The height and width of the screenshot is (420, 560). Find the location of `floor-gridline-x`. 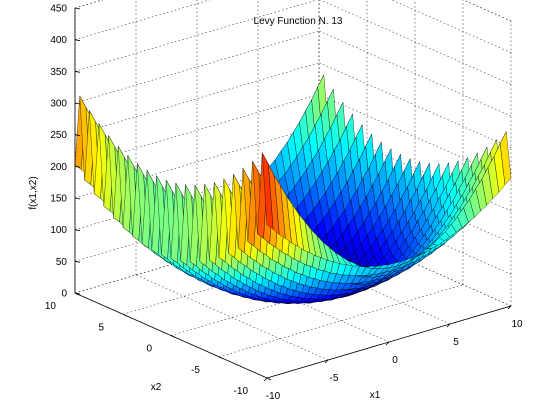

floor-gridline-x is located at coordinates (232, 317).